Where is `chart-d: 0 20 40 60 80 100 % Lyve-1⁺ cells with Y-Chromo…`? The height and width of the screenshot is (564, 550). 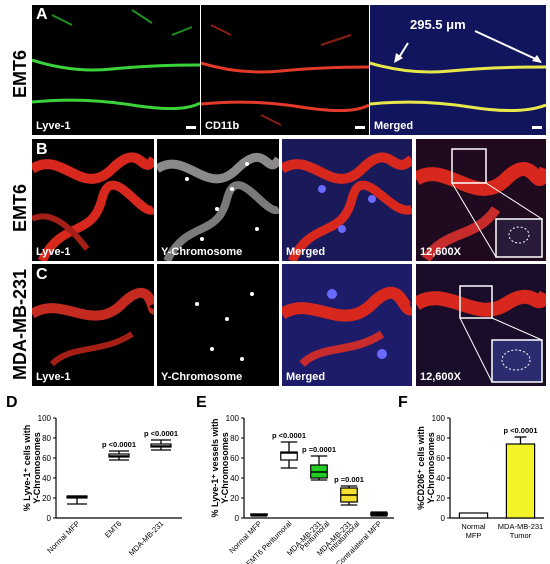
chart-d: 0 20 40 60 80 100 % Lyve-1⁺ cells with Y-Chromo… is located at coordinates (102, 486).